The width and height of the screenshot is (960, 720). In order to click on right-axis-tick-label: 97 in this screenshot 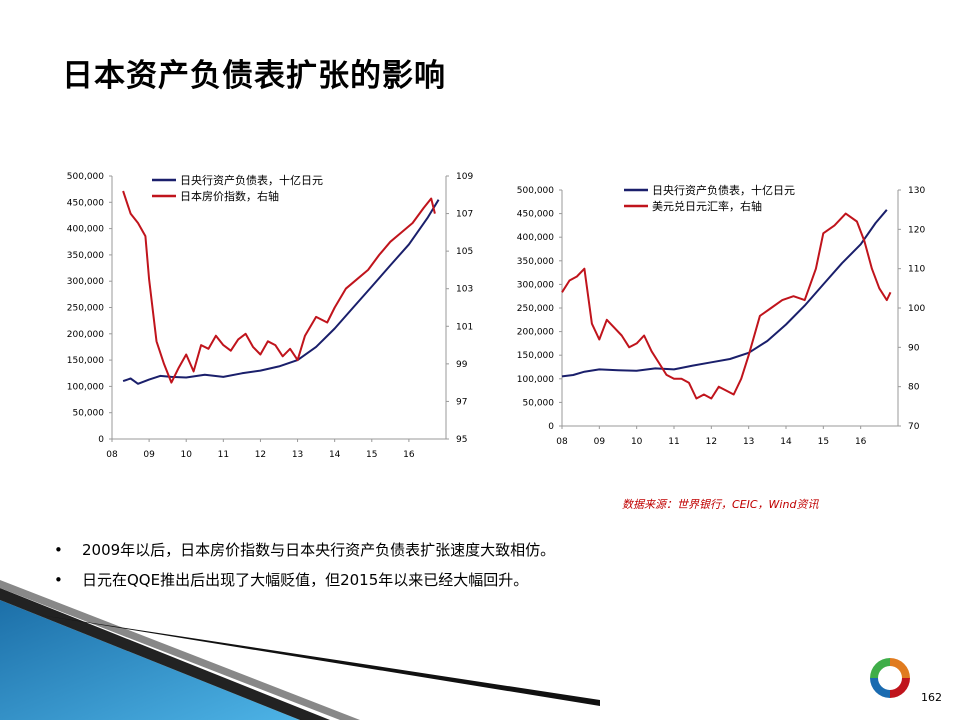, I will do `click(461, 402)`.